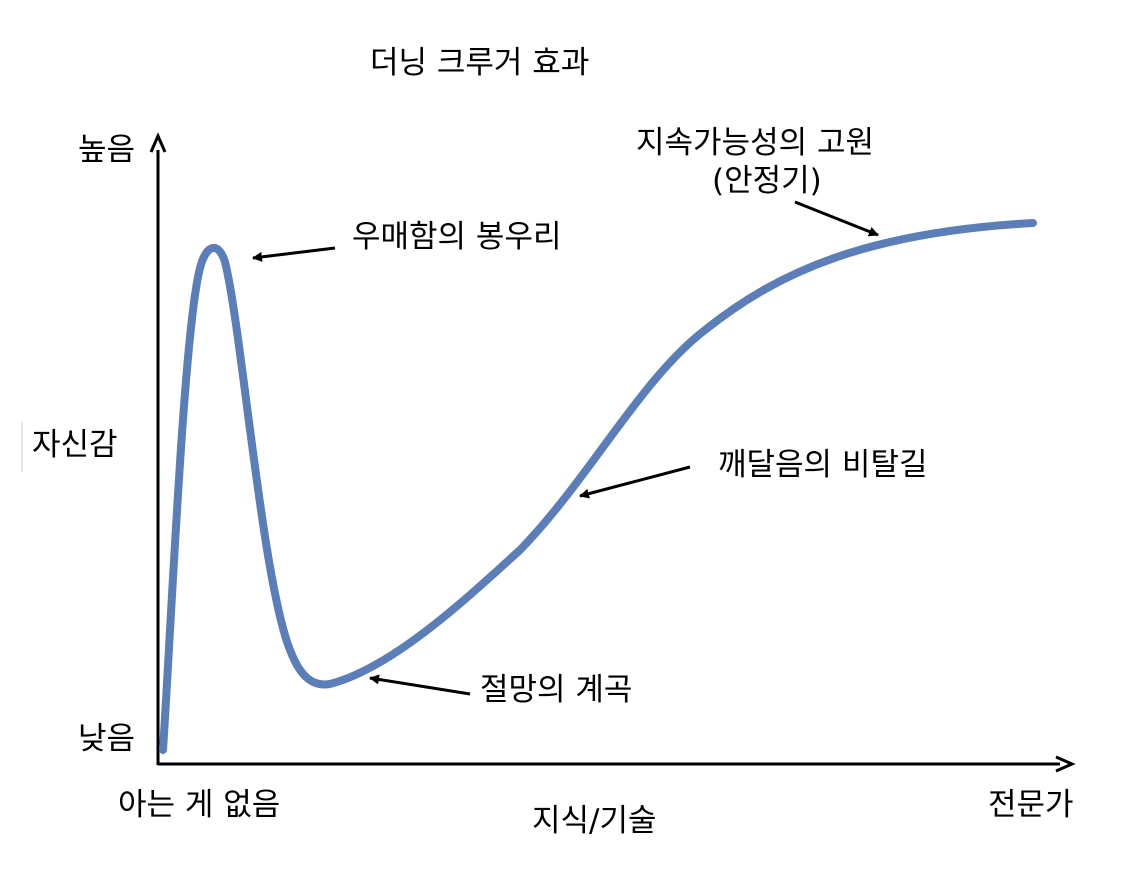 The height and width of the screenshot is (874, 1134). I want to click on slope-annotation: 깨달음의 비탈길, so click(823, 465).